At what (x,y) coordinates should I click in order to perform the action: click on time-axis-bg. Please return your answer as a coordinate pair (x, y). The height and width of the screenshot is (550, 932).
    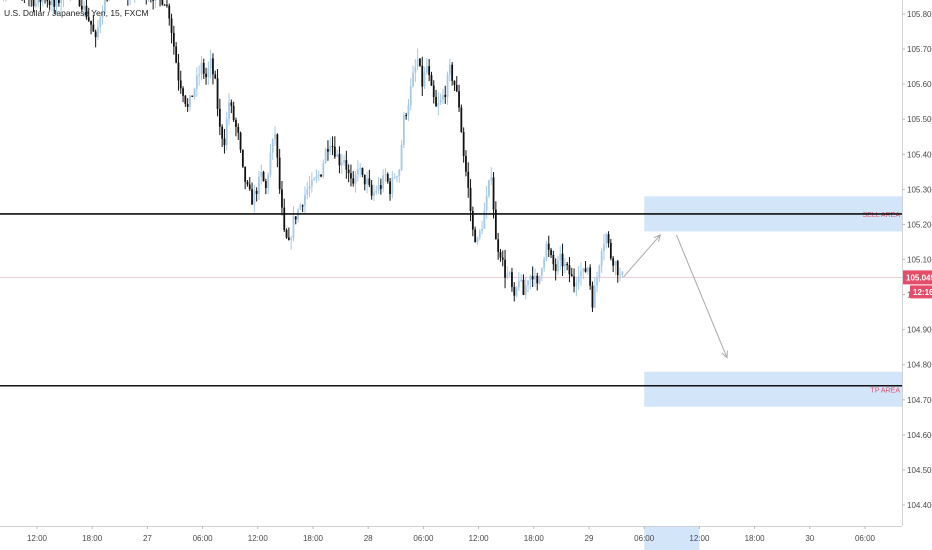
    Looking at the image, I should click on (466, 538).